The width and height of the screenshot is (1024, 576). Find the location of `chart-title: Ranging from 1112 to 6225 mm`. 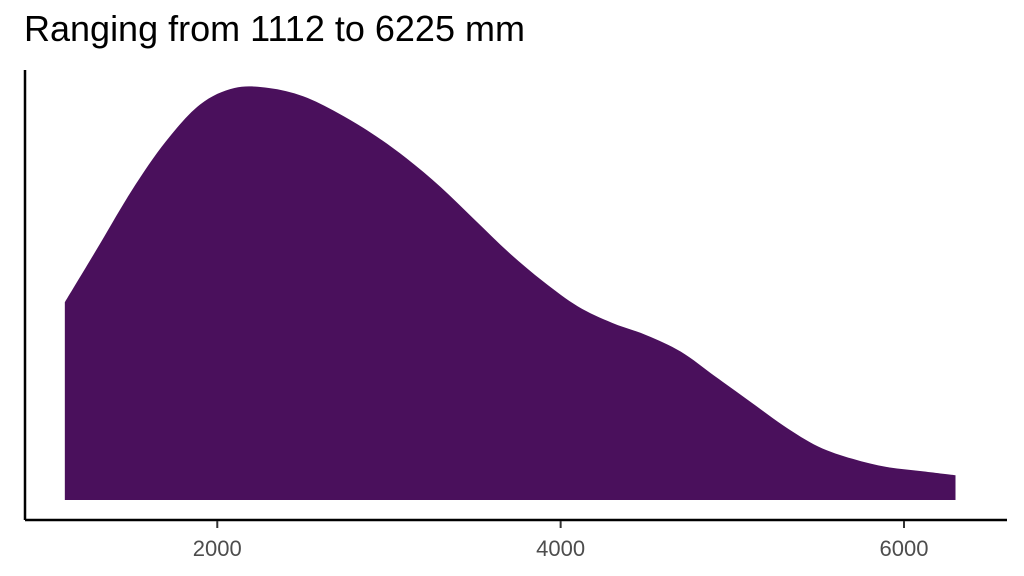

chart-title: Ranging from 1112 to 6225 mm is located at coordinates (274, 28).